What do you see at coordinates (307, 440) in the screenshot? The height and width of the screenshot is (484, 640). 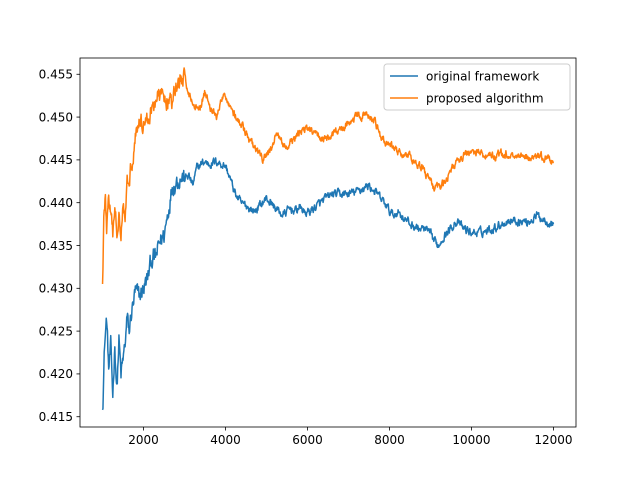 I see `x-tick-label: 6000` at bounding box center [307, 440].